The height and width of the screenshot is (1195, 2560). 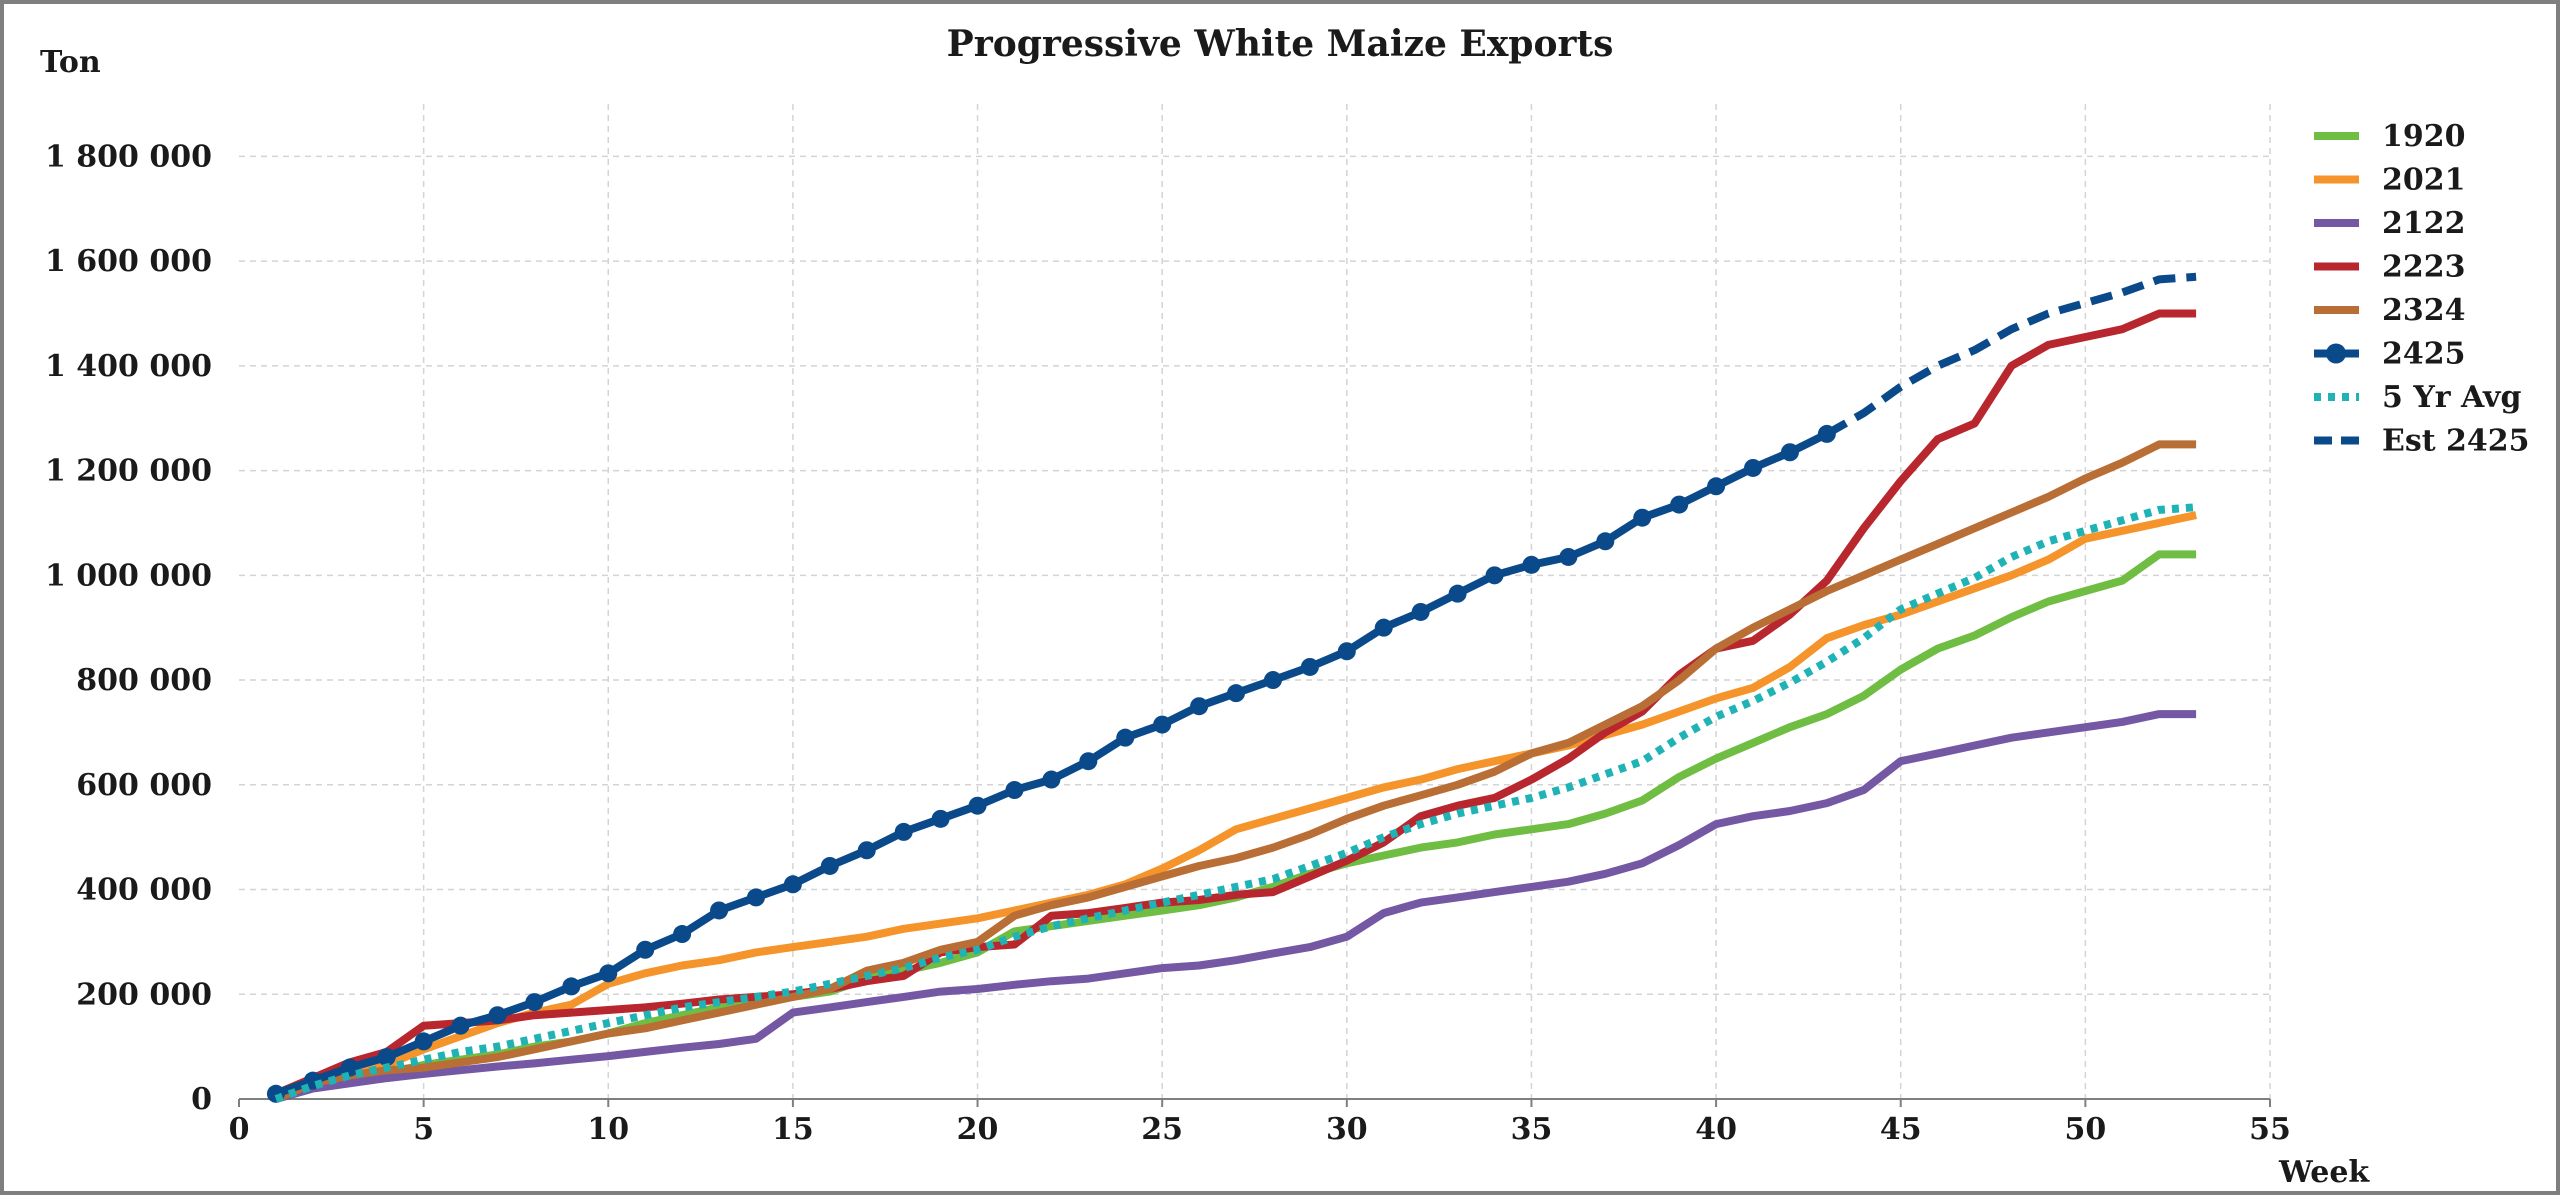 I want to click on legend: 1920 2021 2122 2223 2324 2425 5 Yr Avg Est 2425, so click(x=2422, y=289).